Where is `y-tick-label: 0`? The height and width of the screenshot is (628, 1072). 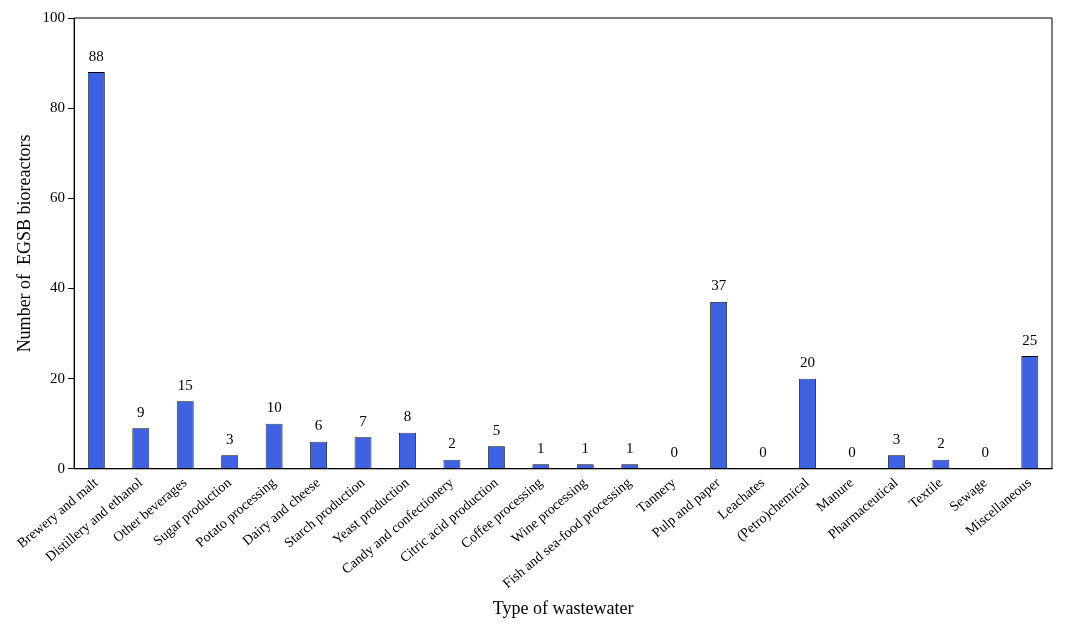 y-tick-label: 0 is located at coordinates (61, 467).